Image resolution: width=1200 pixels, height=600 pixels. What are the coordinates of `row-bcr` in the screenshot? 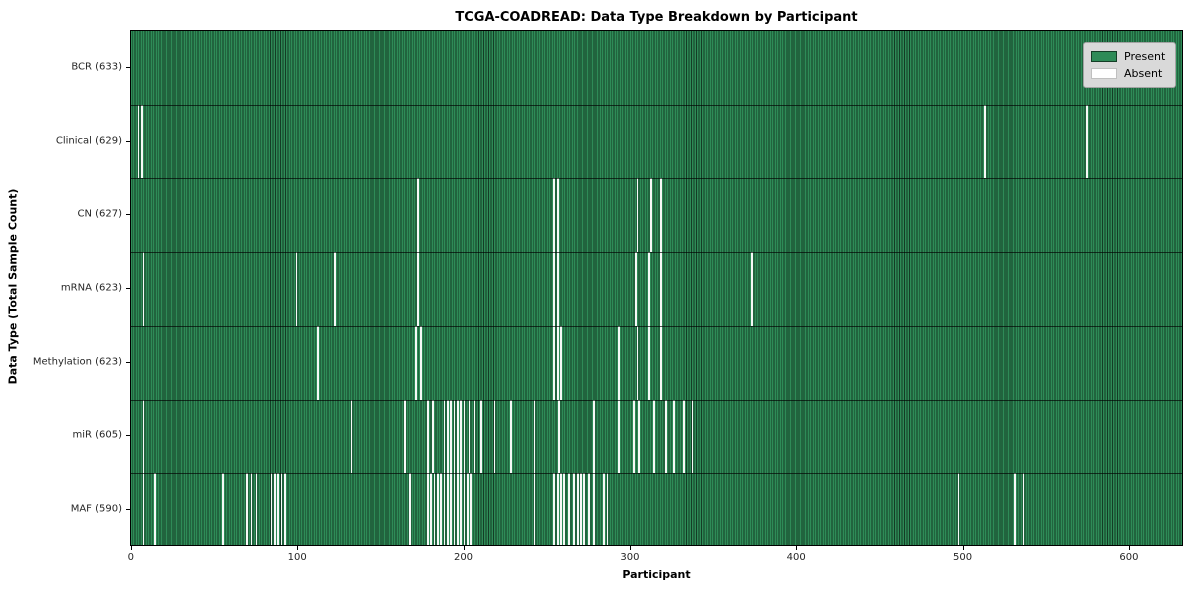 It's located at (656, 68).